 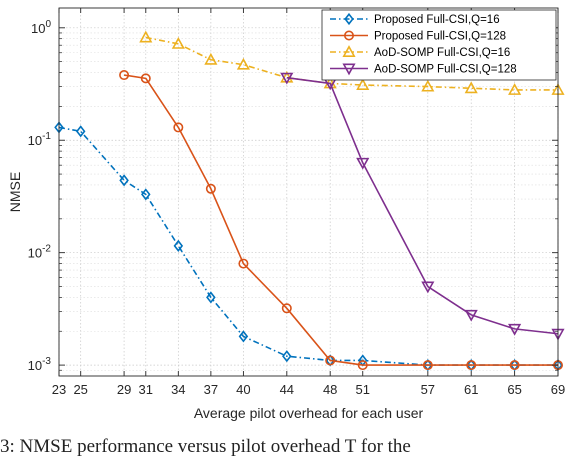 I want to click on legend-label: AoD-SOMP Full-CSI,Q=128, so click(x=445, y=70).